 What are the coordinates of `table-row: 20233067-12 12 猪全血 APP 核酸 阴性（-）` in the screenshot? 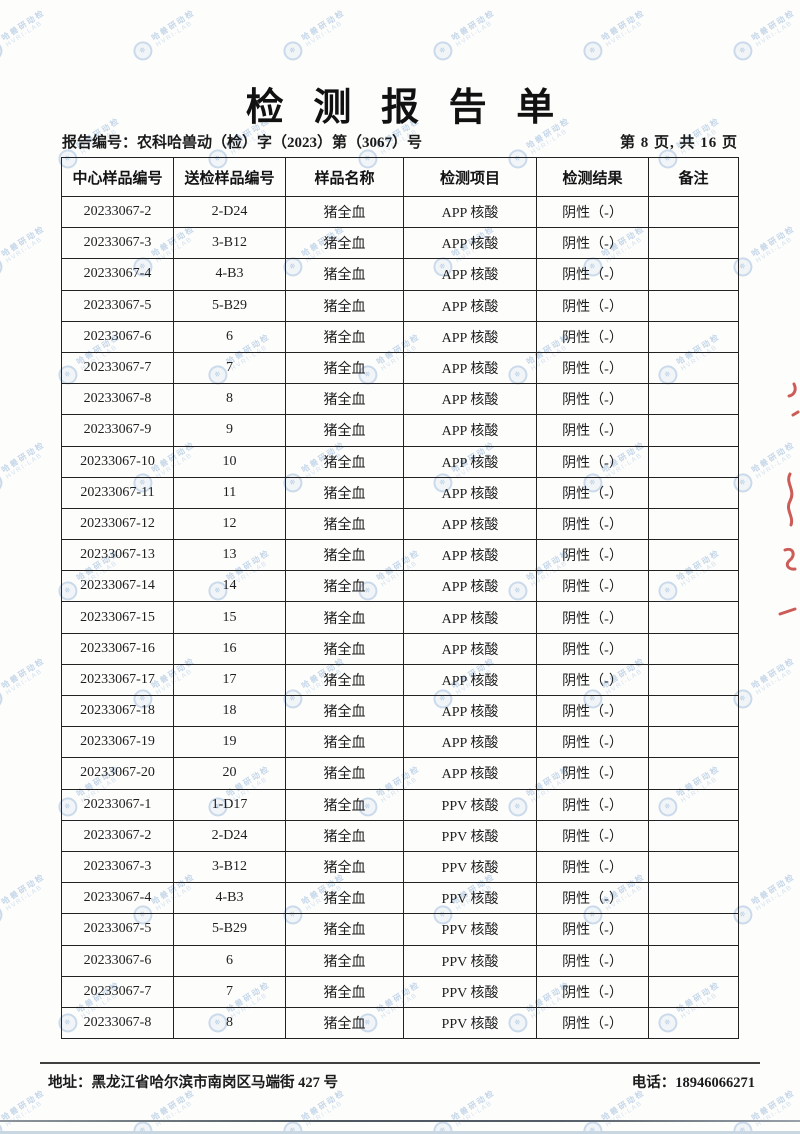 It's located at (400, 524).